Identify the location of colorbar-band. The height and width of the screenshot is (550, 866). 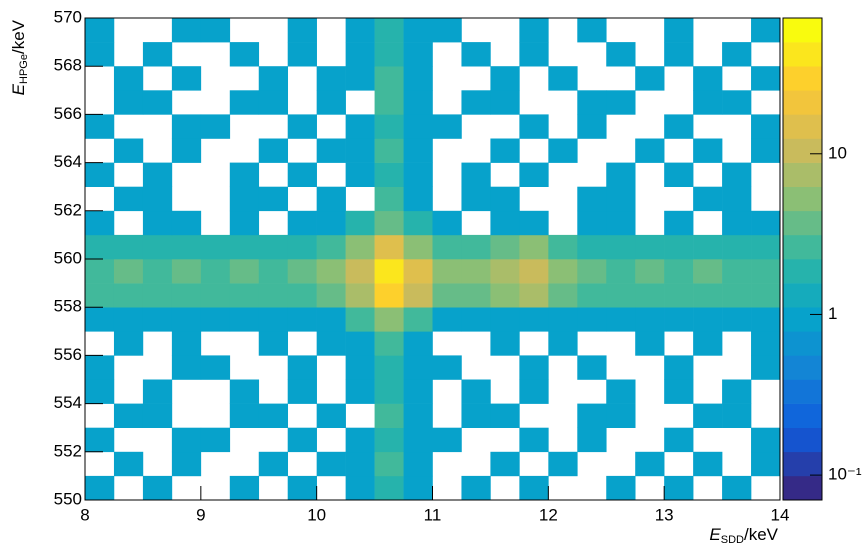
(802, 54).